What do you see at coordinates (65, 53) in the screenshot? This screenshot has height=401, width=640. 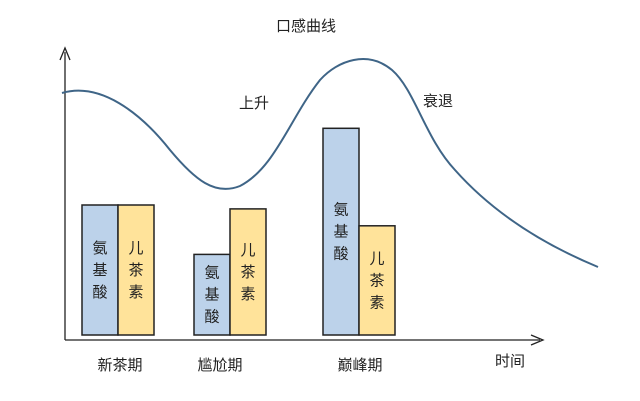 I see `y-axis-arrow` at bounding box center [65, 53].